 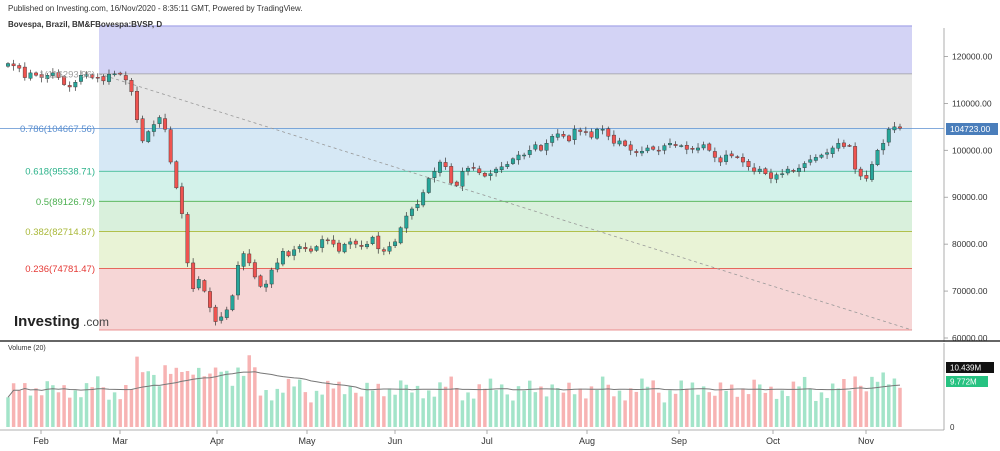 I want to click on fib-label-4: 0.382(82714.87), so click(x=60, y=232).